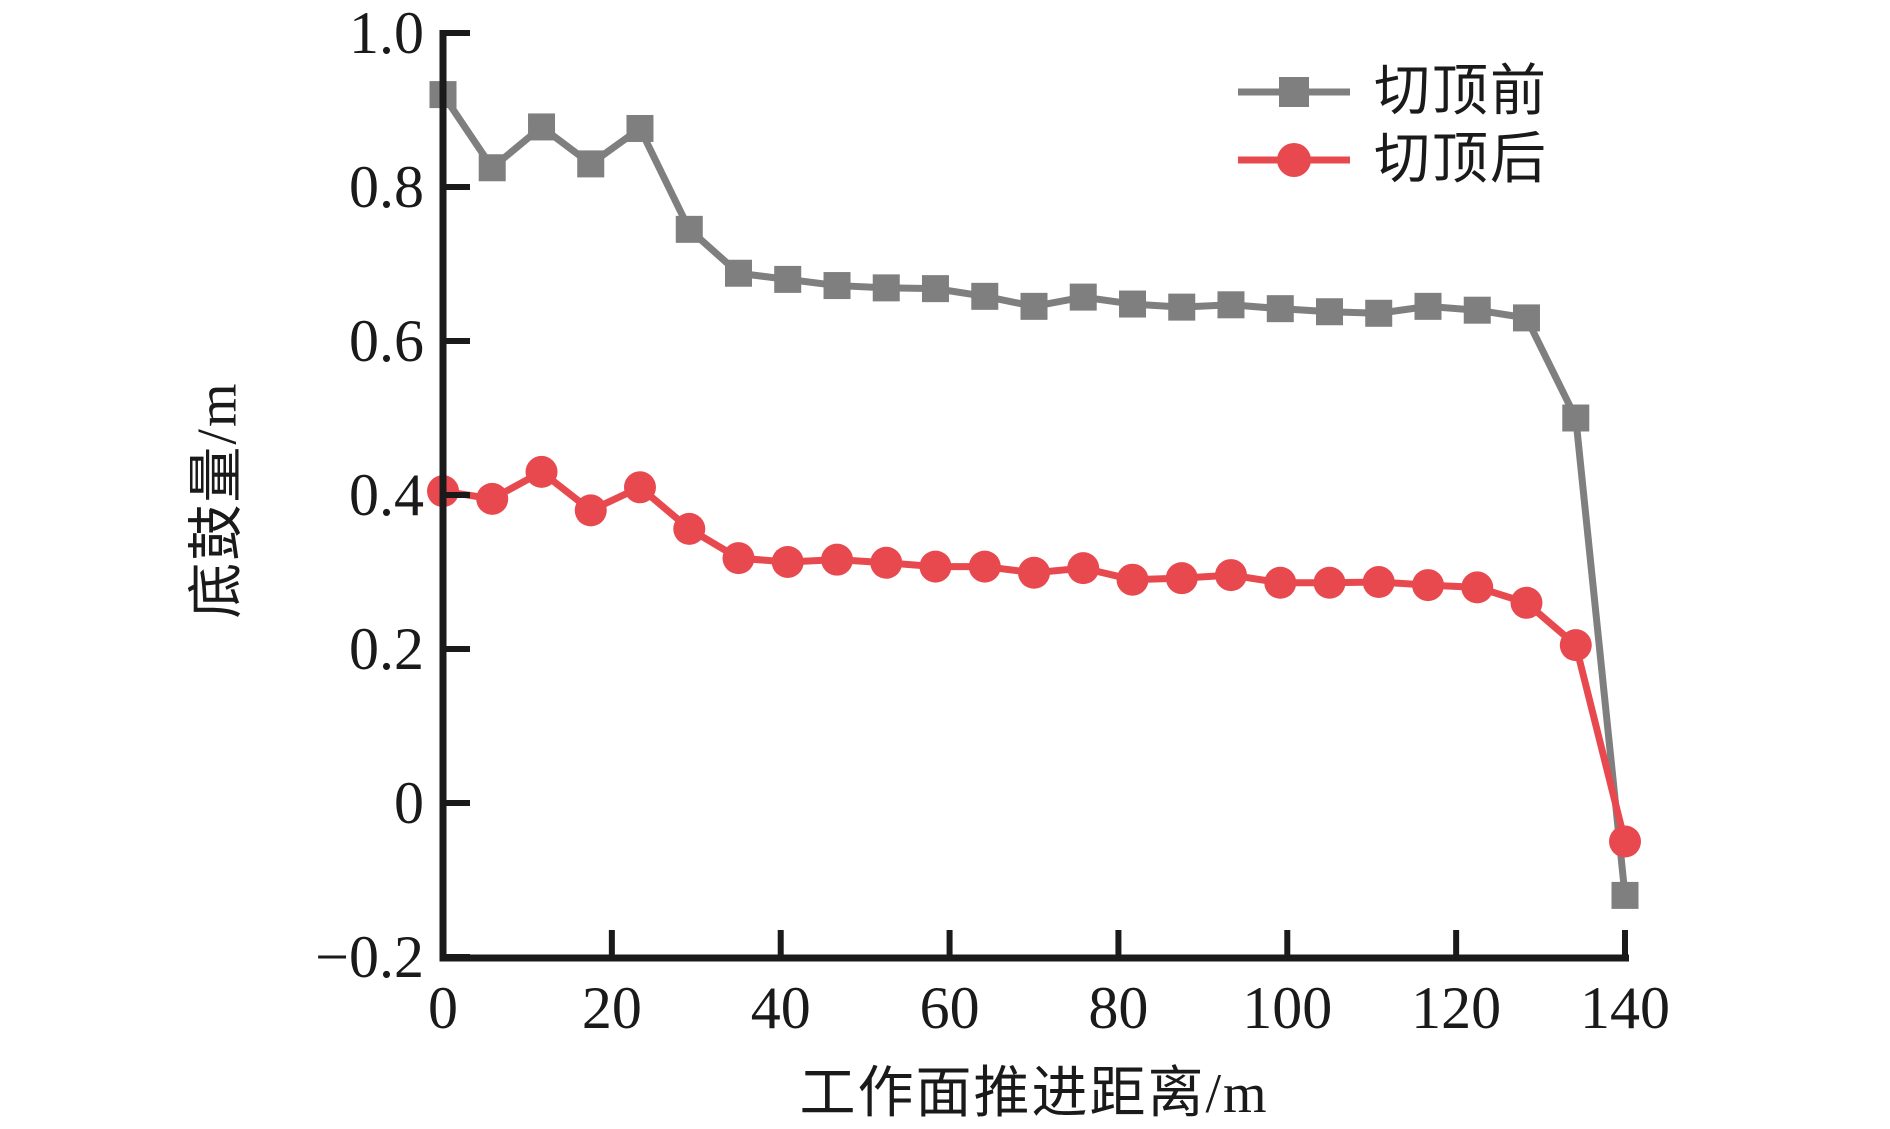 The image size is (1890, 1129). I want to click on y-tick-label: 0.8, so click(386, 187).